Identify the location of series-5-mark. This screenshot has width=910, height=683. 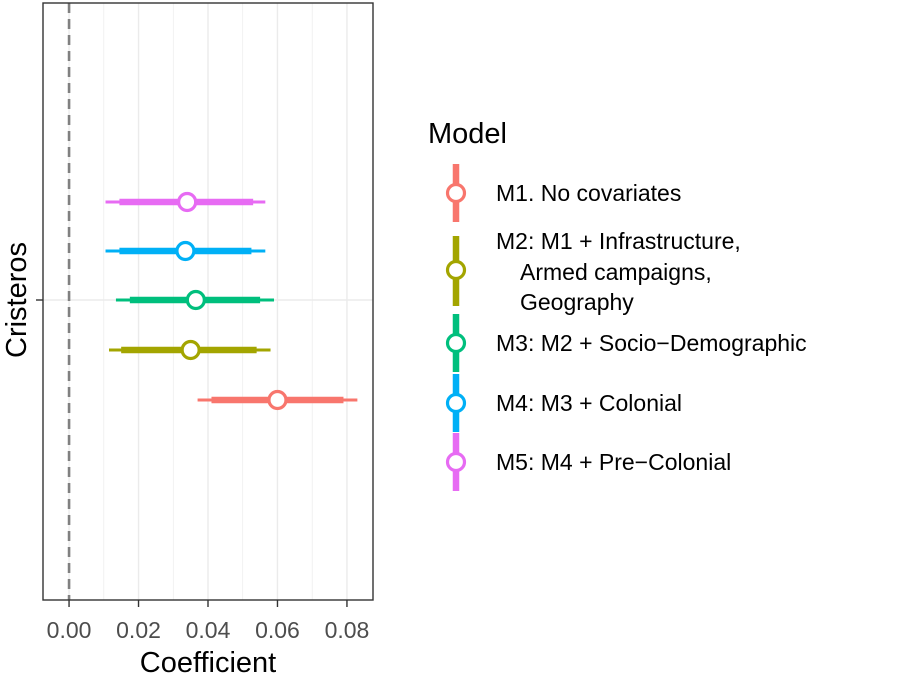
(185, 202).